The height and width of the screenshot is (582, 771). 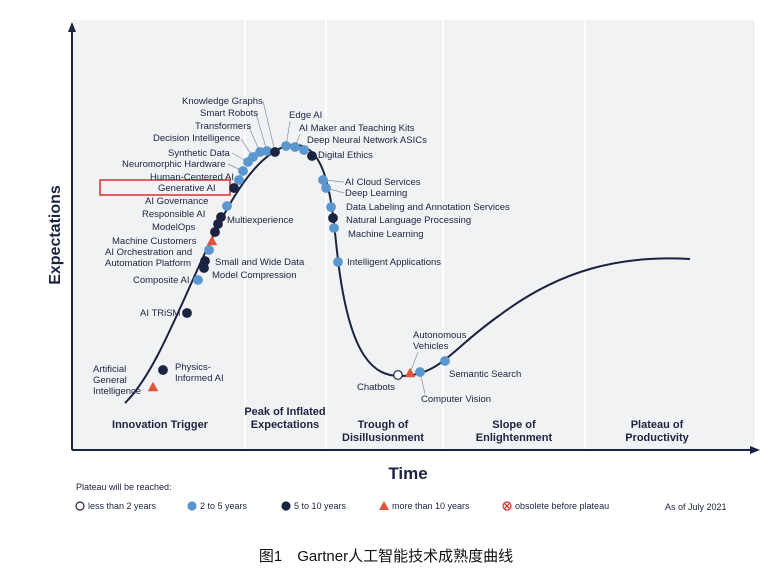 What do you see at coordinates (376, 387) in the screenshot?
I see `technology-label: Chatbots` at bounding box center [376, 387].